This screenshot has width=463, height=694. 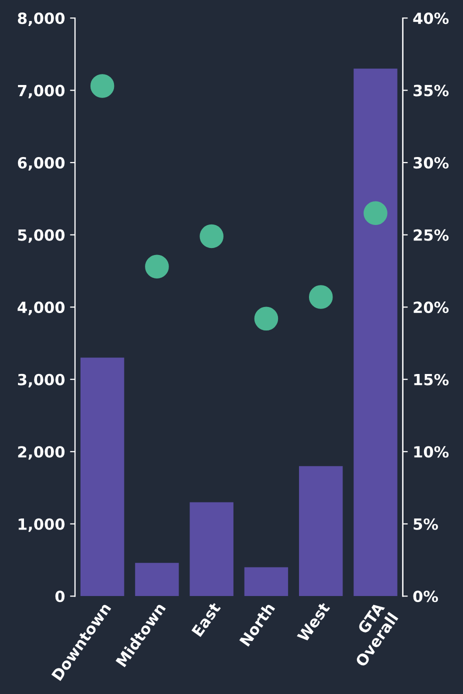 What do you see at coordinates (41, 525) in the screenshot?
I see `y-tick-label: 1,000` at bounding box center [41, 525].